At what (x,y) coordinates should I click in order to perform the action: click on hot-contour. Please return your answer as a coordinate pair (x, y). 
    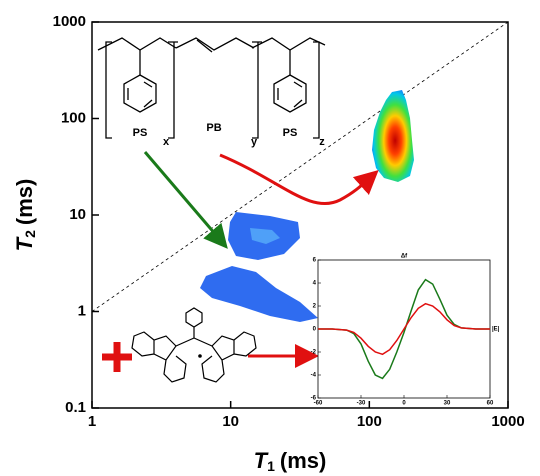
    Looking at the image, I should click on (393, 136).